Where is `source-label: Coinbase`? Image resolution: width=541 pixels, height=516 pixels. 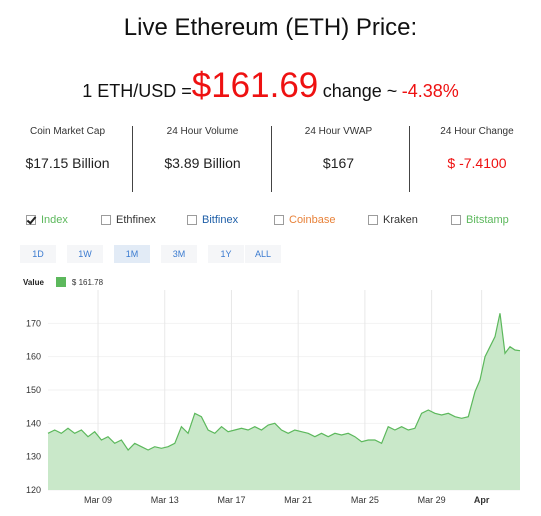
source-label: Coinbase is located at coordinates (312, 220).